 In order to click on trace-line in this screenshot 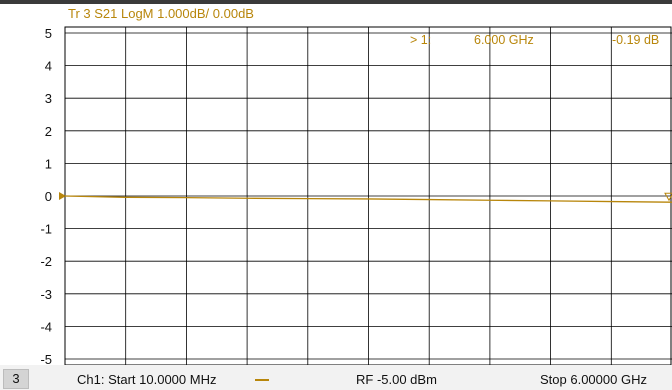, I will do `click(368, 199)`.